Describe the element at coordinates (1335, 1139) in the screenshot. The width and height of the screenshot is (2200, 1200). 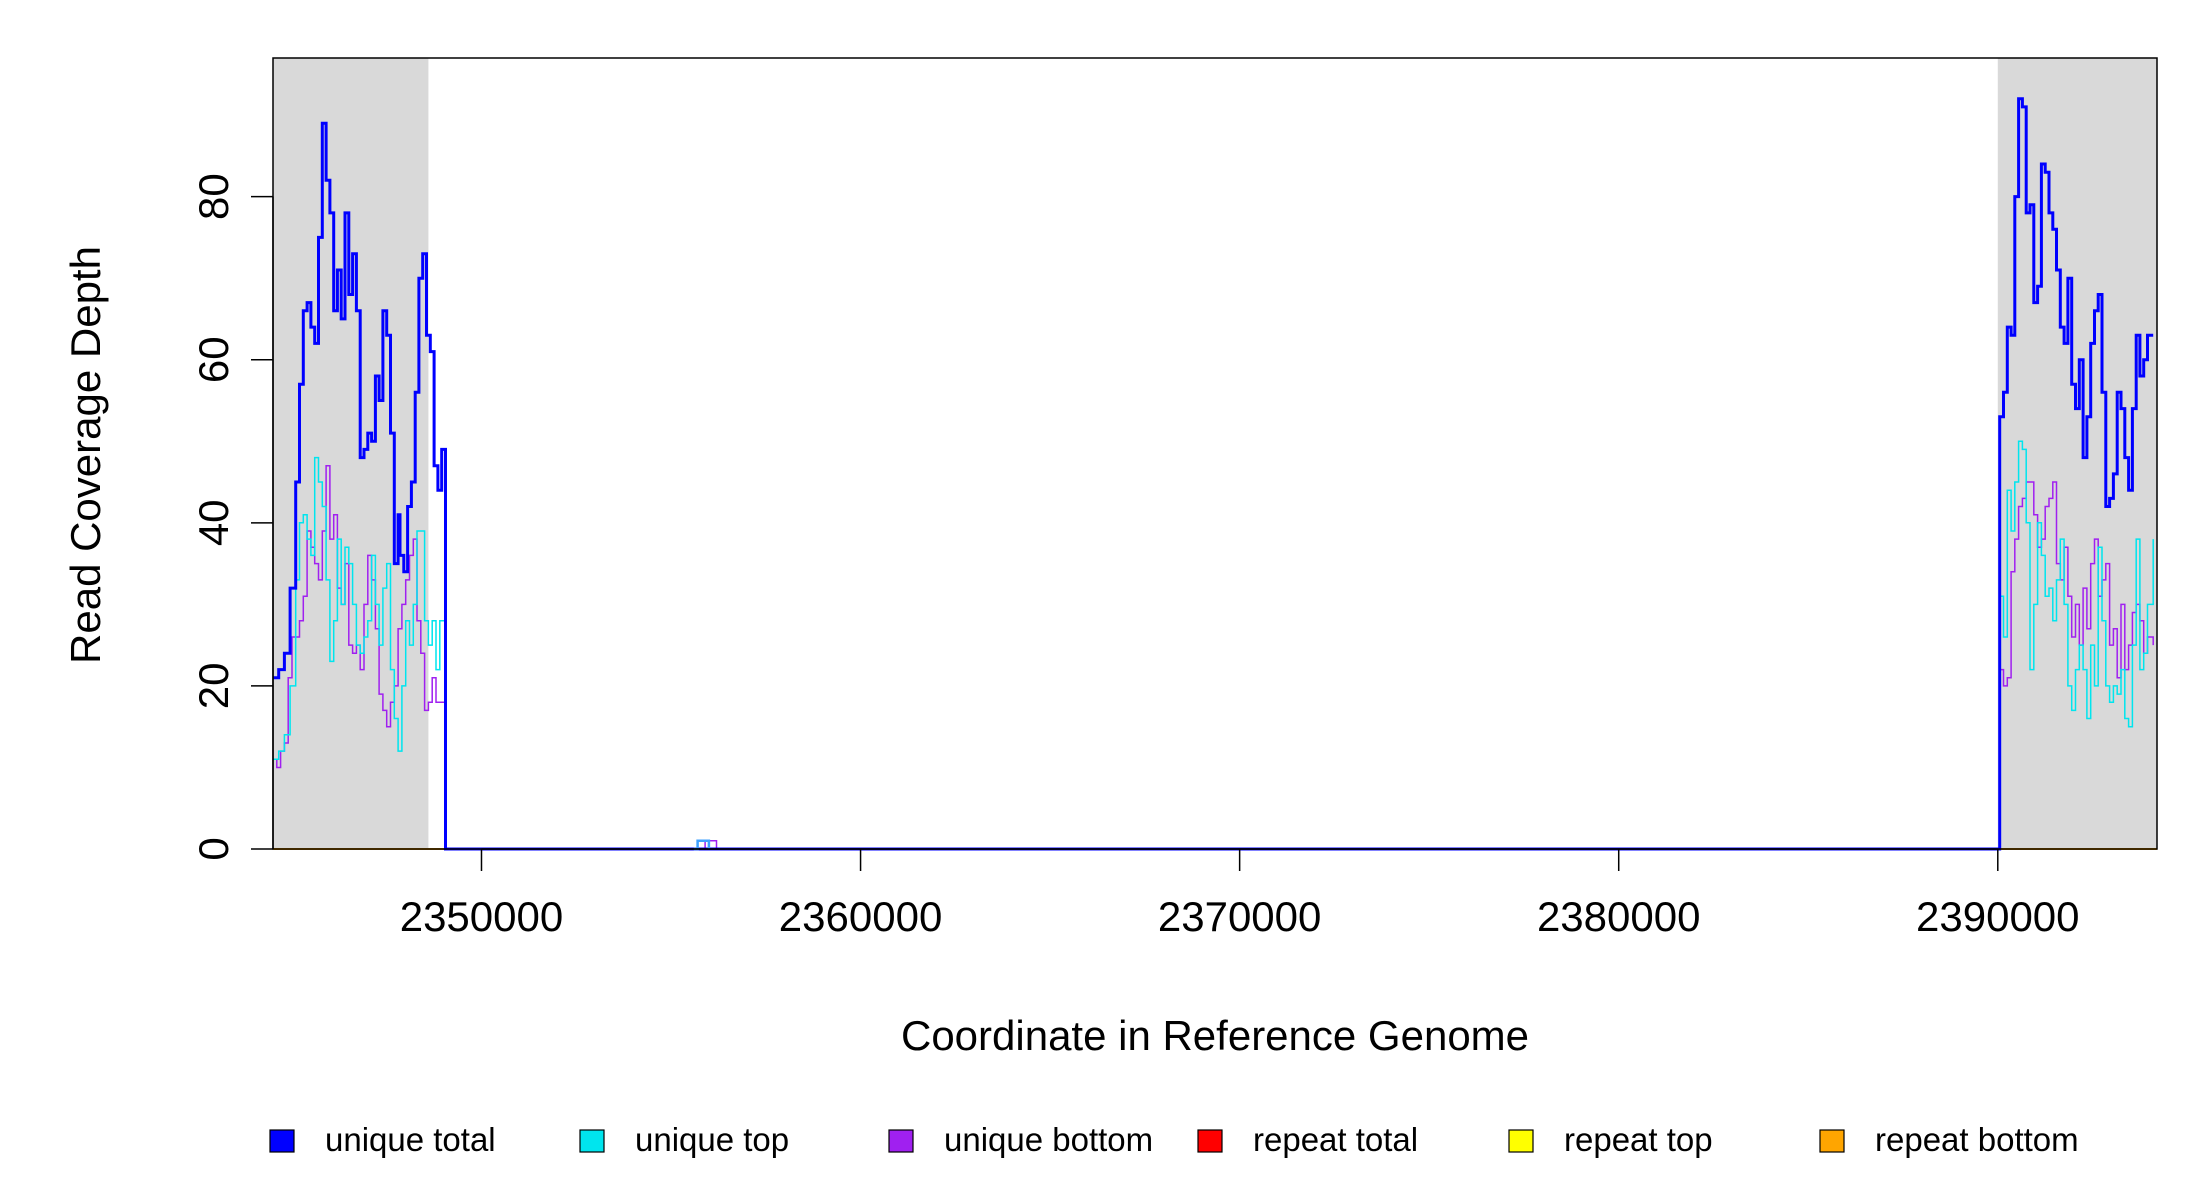
I see `legend-label: repeat total` at that location.